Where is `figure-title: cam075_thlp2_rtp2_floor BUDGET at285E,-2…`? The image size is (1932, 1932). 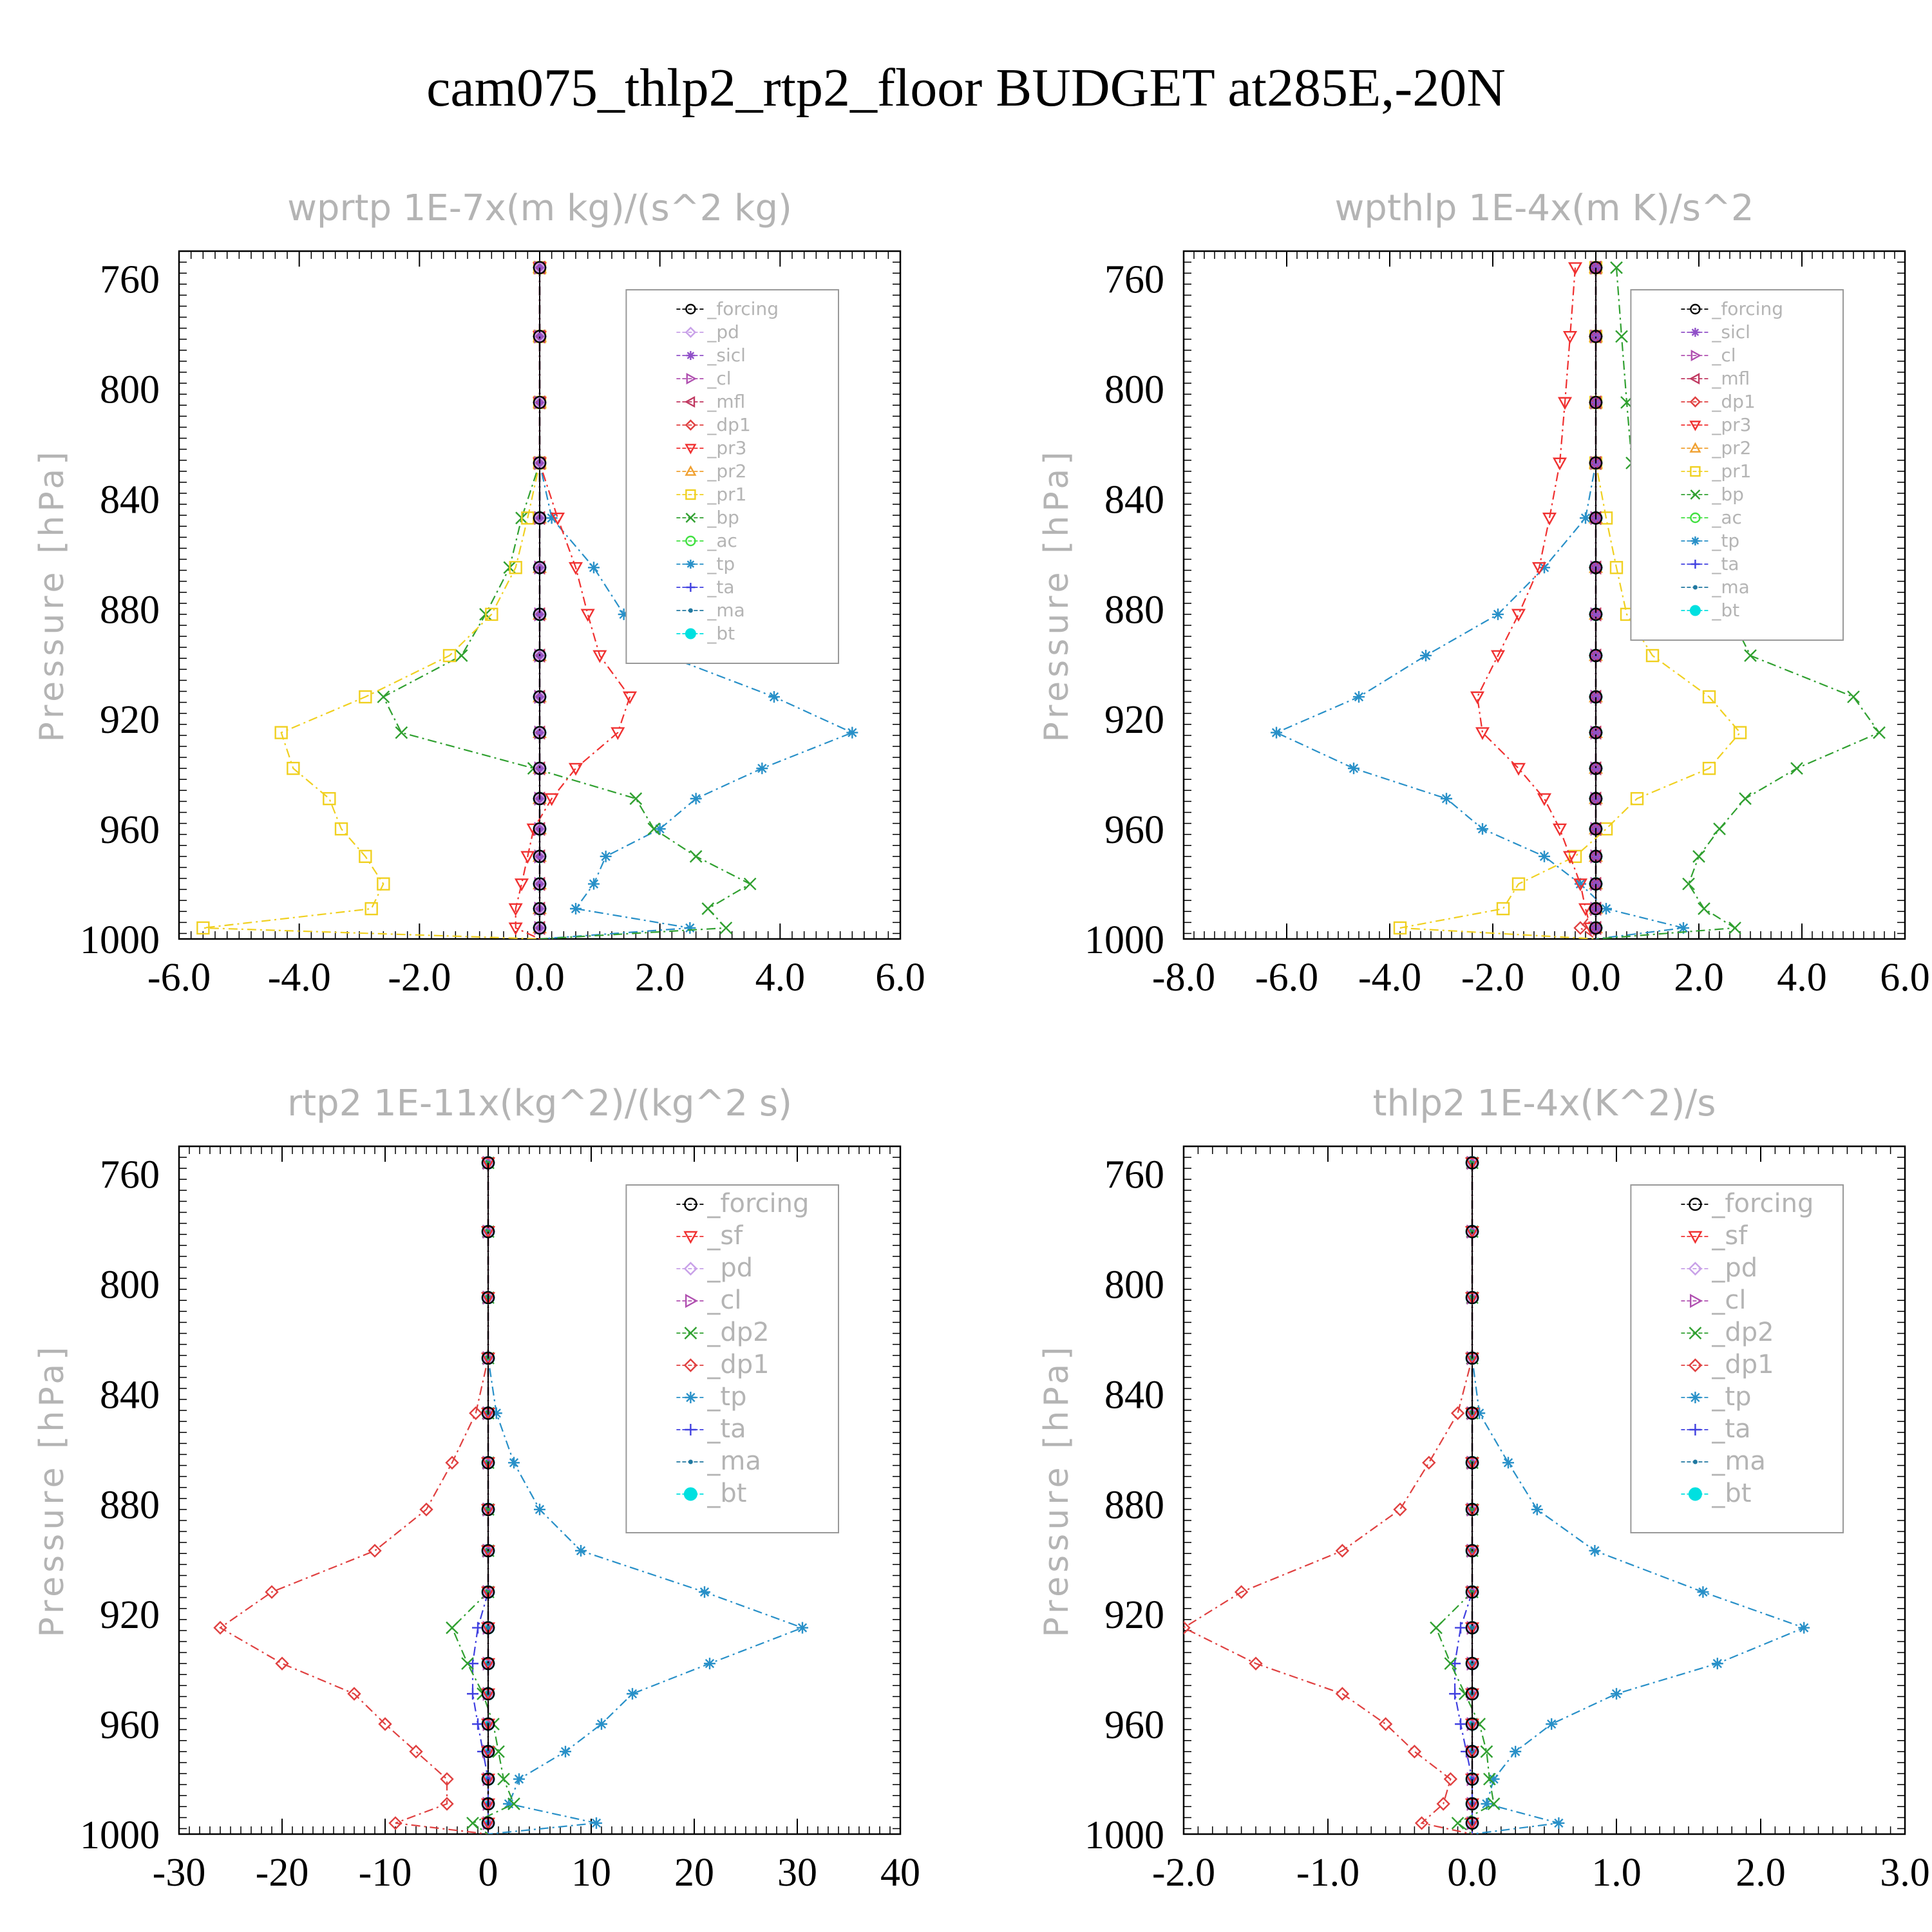
figure-title: cam075_thlp2_rtp2_floor BUDGET at285E,-2… is located at coordinates (966, 88).